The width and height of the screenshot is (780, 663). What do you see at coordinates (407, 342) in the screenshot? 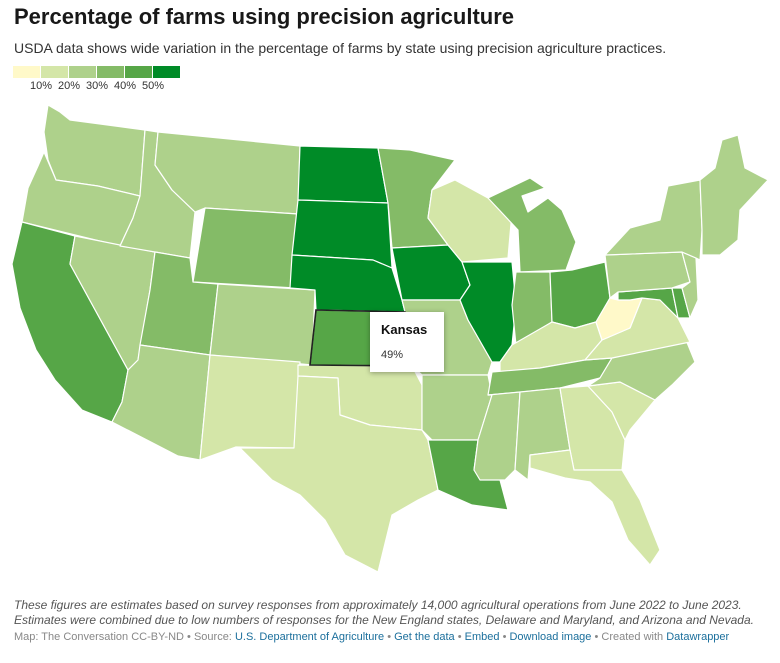
I see `state-tooltip: Kansas 49%` at bounding box center [407, 342].